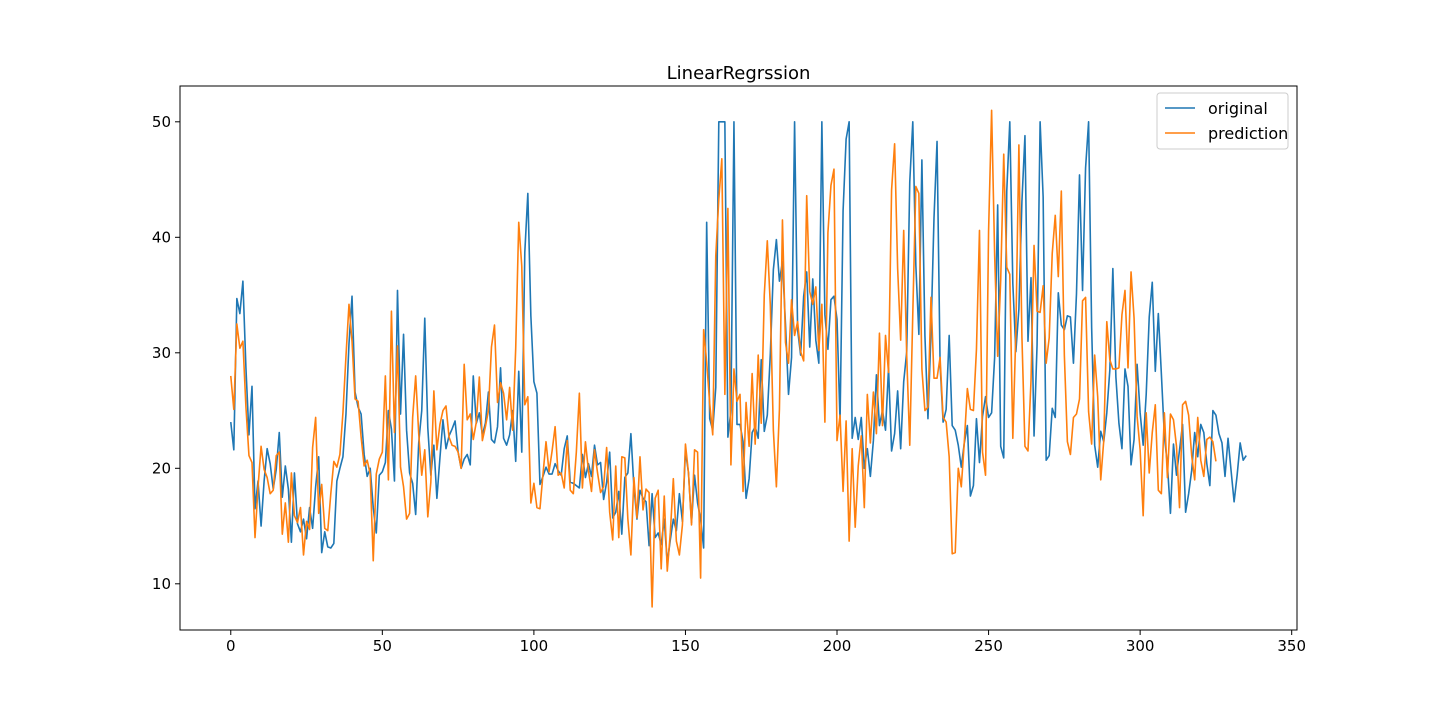  I want to click on chart-title: LinearRegrssion, so click(739, 73).